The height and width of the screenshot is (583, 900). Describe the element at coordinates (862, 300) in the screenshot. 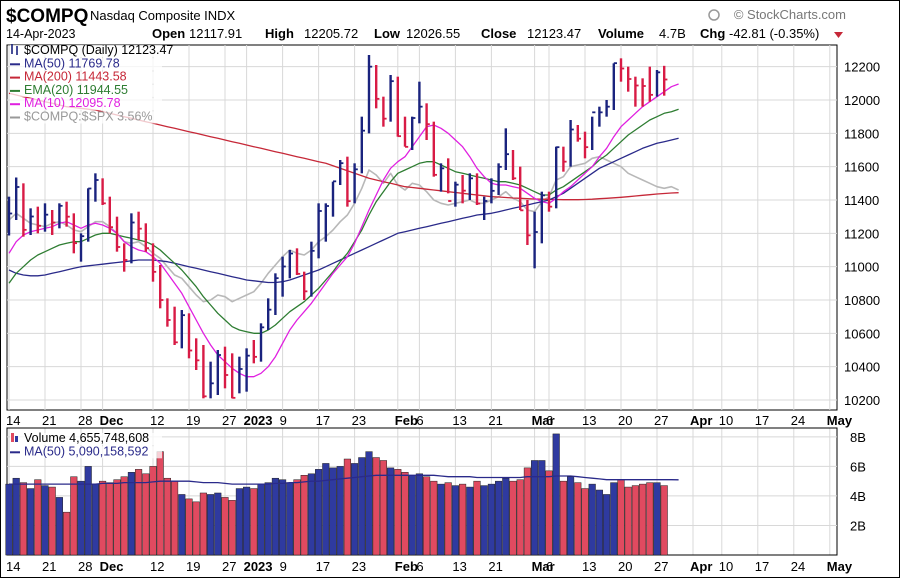

I see `price-tick-label: 10800` at that location.